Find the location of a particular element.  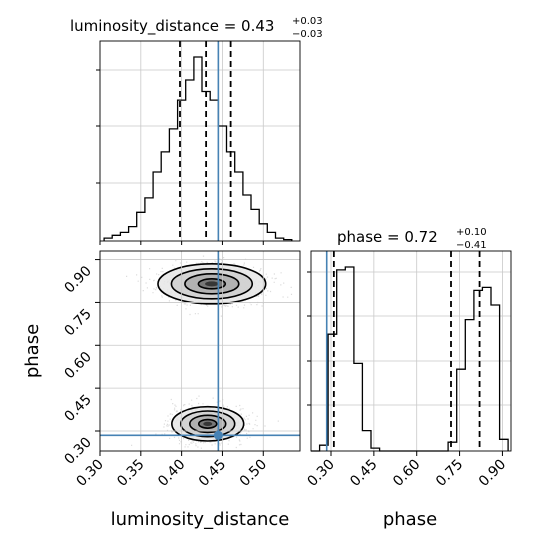

panel-luminosity-distance-hist is located at coordinates (200, 141).